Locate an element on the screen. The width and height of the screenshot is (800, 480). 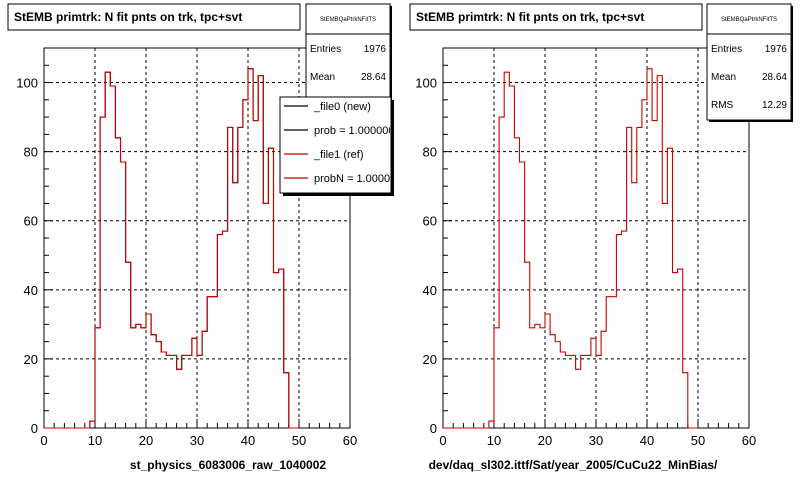
x-axis-label: st_physics_6083006_raw_1040002 is located at coordinates (228, 465).